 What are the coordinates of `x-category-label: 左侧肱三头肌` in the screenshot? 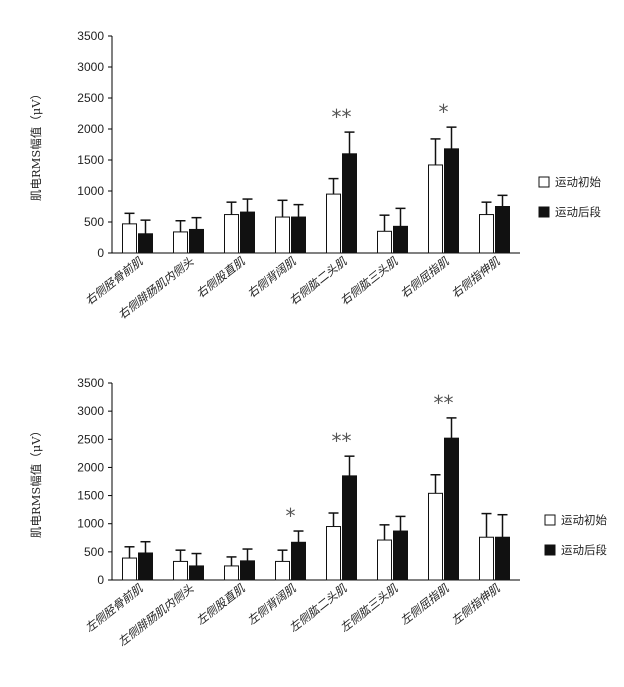 It's located at (368, 608).